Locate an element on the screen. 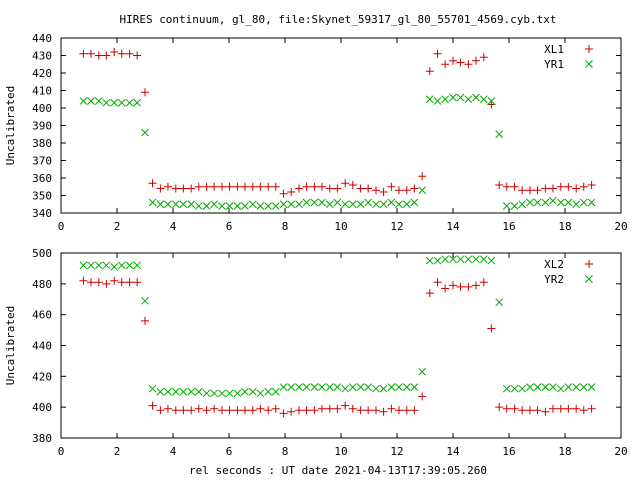  y-tick-label: 420 is located at coordinates (42, 376).